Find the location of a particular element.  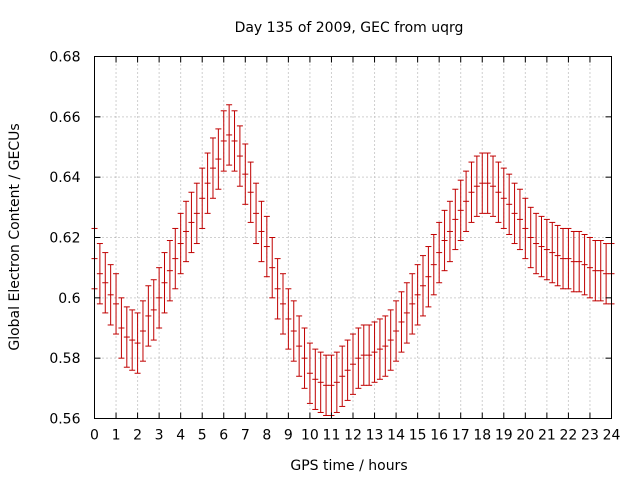

x-tick-label: 6 is located at coordinates (223, 436).